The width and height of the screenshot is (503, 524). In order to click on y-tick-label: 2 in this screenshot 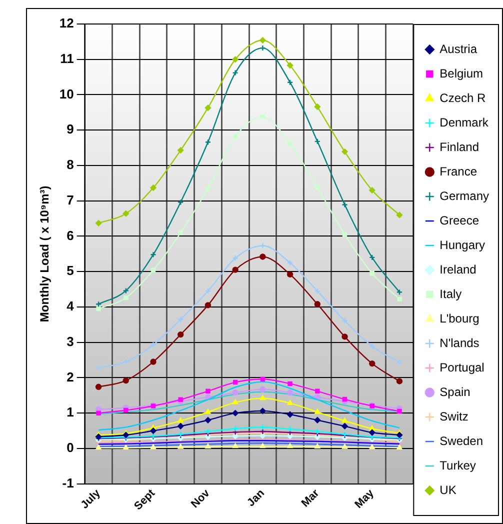, I will do `click(70, 376)`.